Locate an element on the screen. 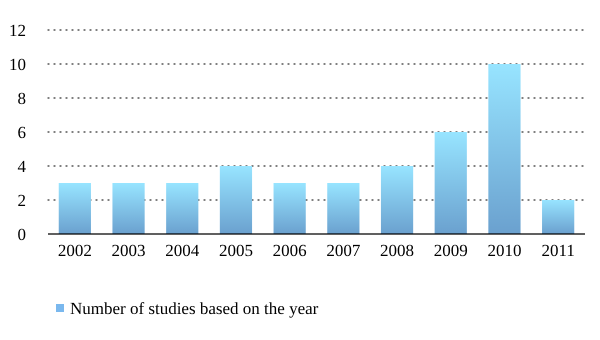 Image resolution: width=600 pixels, height=340 pixels. y-tick-label: 6 is located at coordinates (22, 132).